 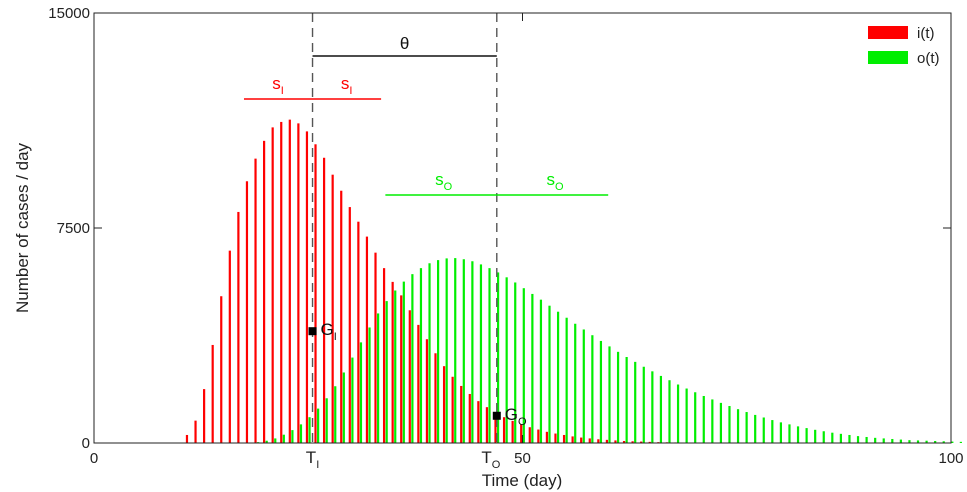 What do you see at coordinates (86, 443) in the screenshot?
I see `y-tick-label: 0` at bounding box center [86, 443].